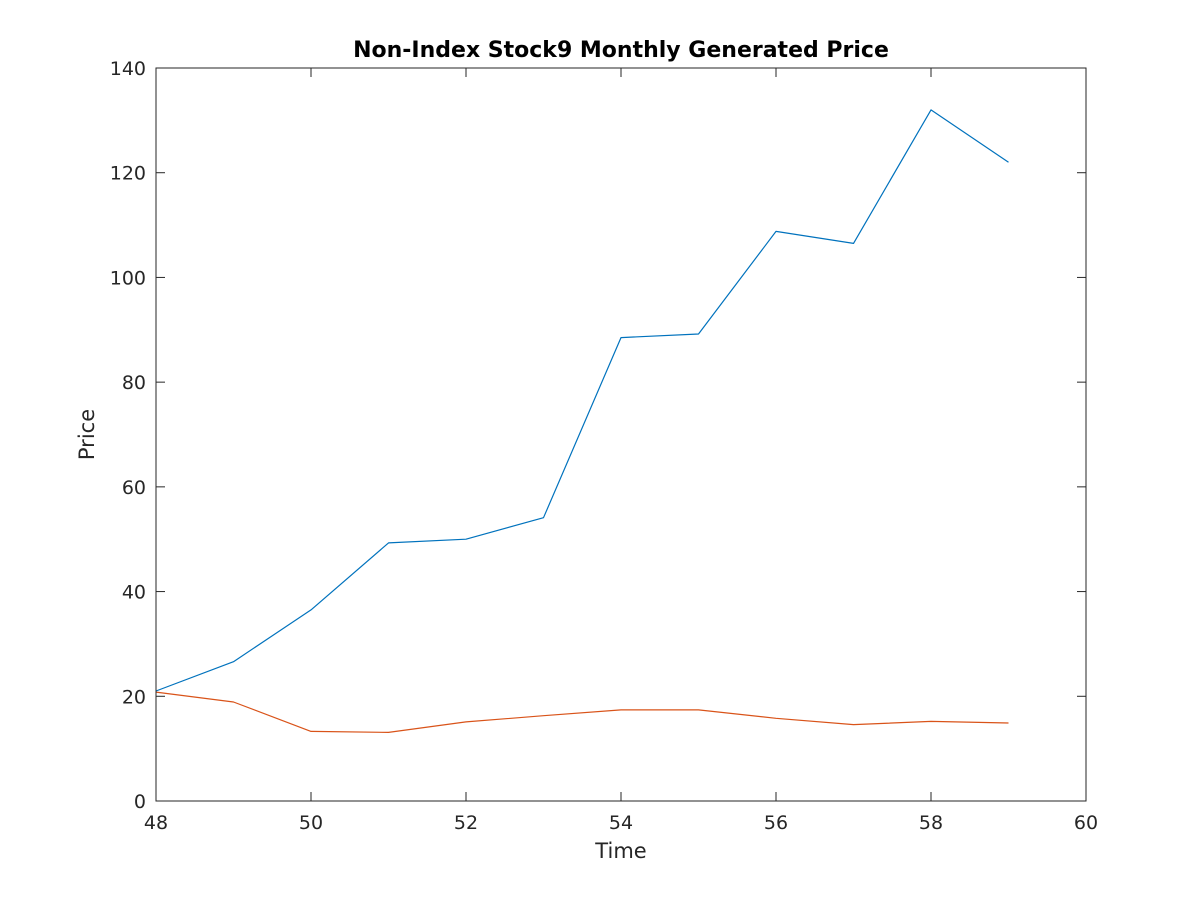 The height and width of the screenshot is (900, 1200). What do you see at coordinates (140, 802) in the screenshot?
I see `y-tick-label: 0` at bounding box center [140, 802].